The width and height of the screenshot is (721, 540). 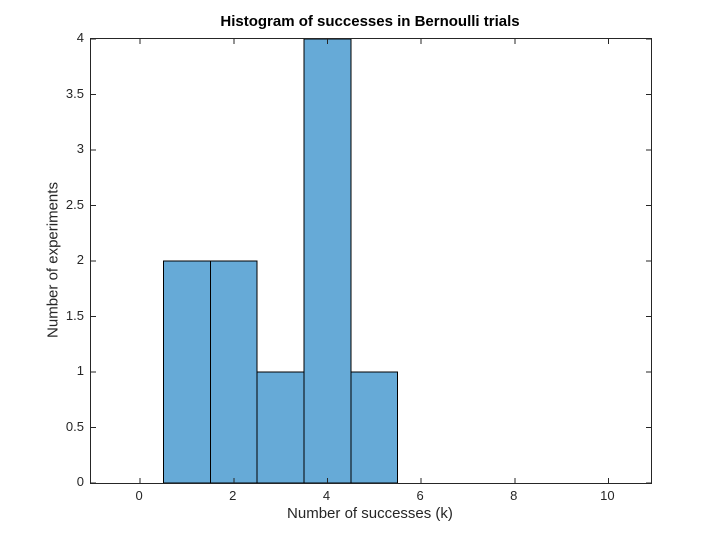 I want to click on x-tick-label: 2, so click(x=233, y=495).